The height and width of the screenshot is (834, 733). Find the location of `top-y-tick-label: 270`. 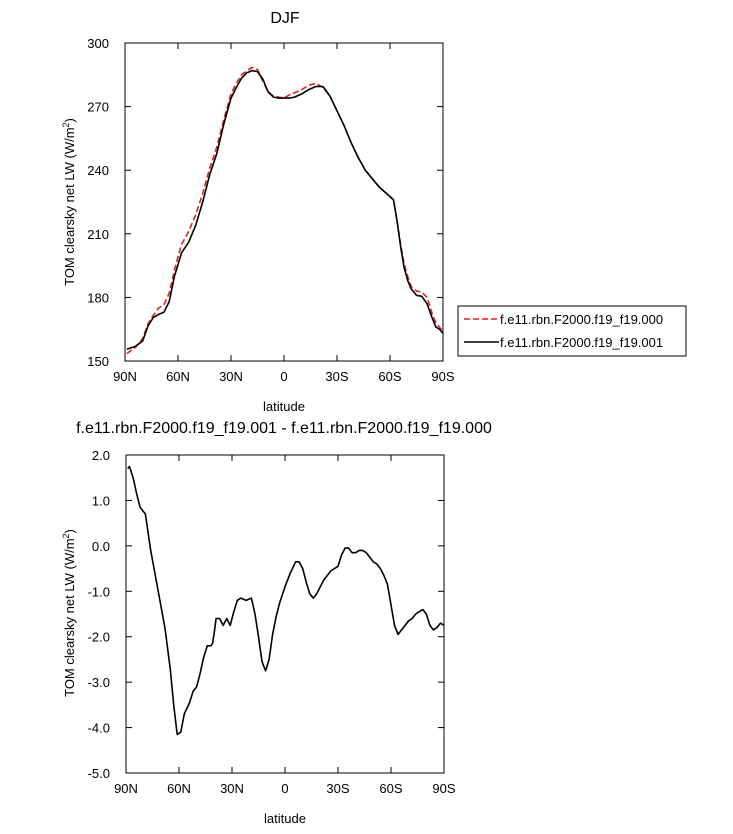

top-y-tick-label: 270 is located at coordinates (98, 107).